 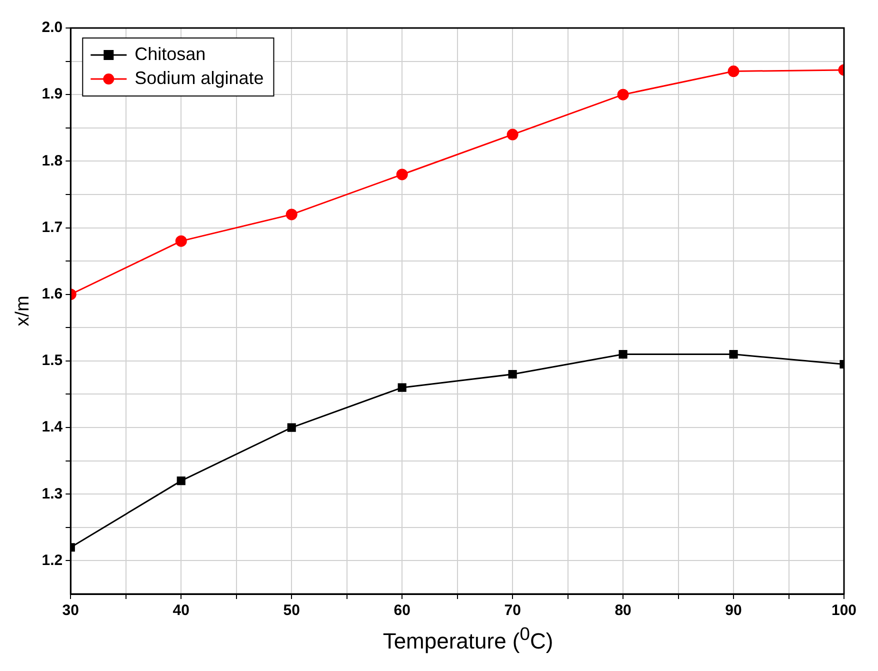 I want to click on x-tick-label: 90, so click(x=733, y=611).